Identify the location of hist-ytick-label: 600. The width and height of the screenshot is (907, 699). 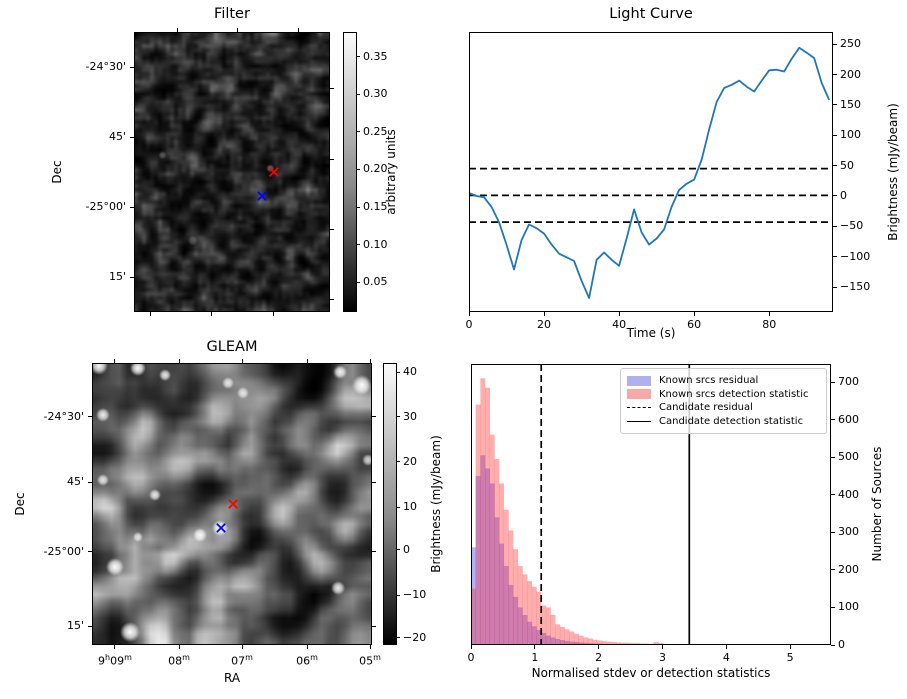
(848, 419).